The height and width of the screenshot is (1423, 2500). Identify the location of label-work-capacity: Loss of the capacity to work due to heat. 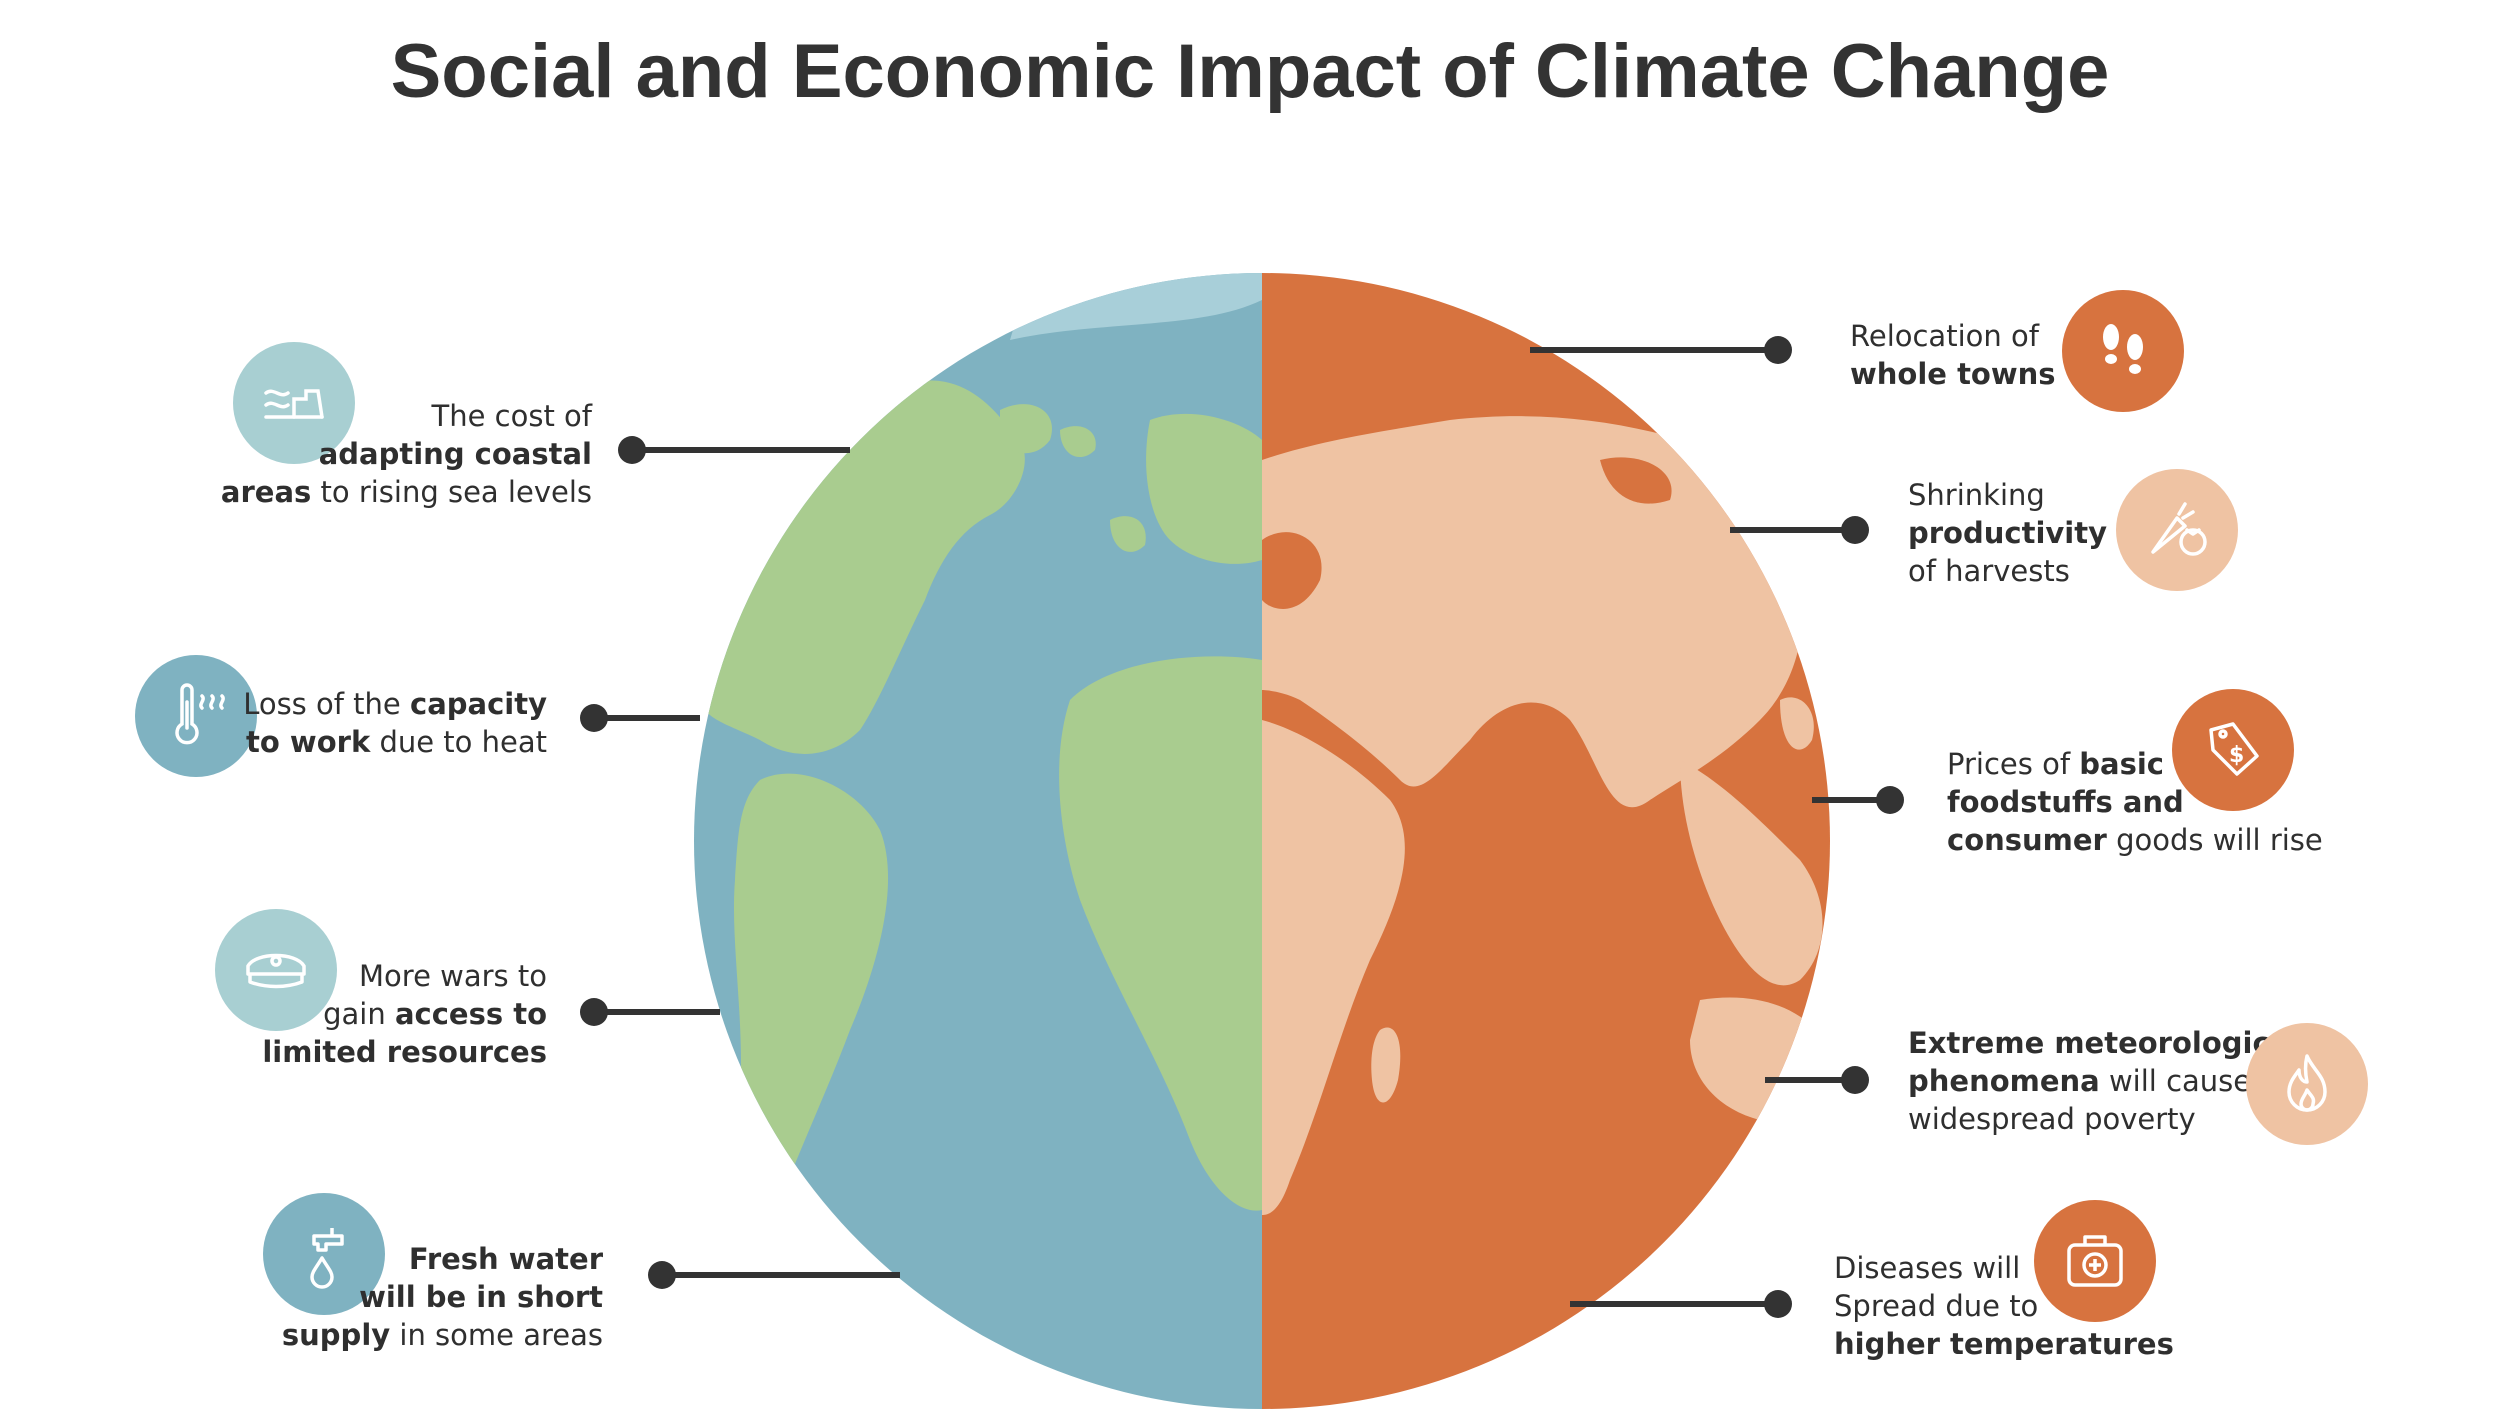
(395, 723).